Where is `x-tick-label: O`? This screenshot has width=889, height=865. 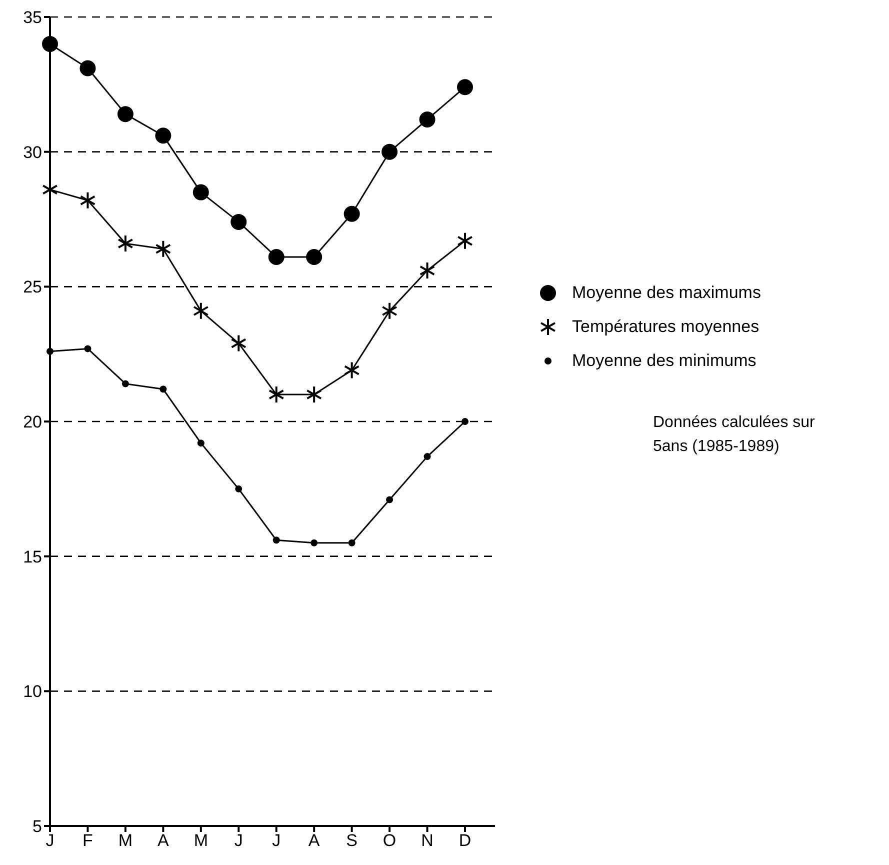
x-tick-label: O is located at coordinates (389, 840).